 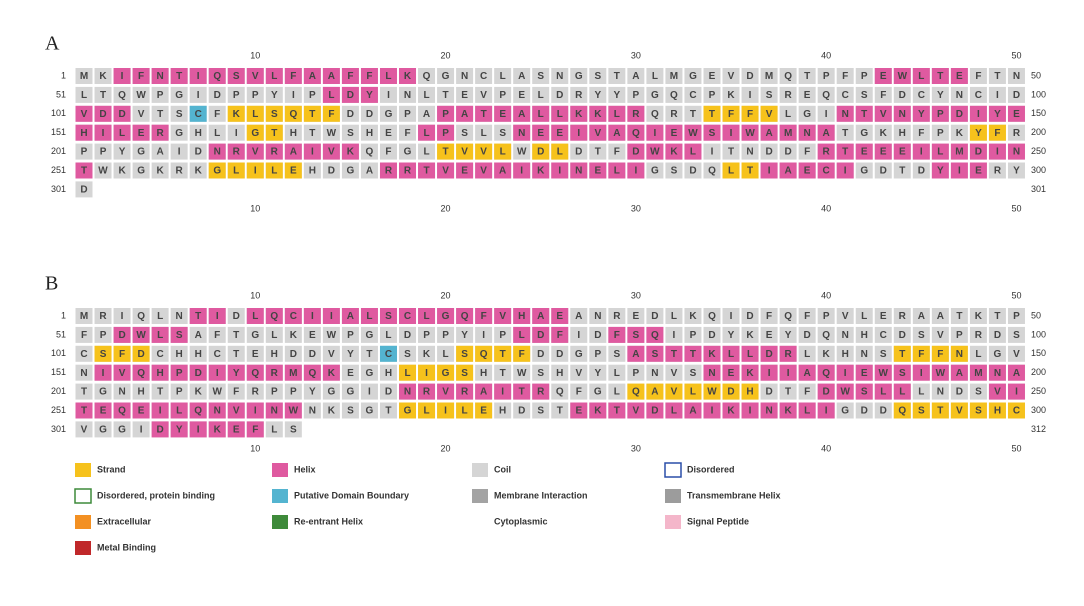 What do you see at coordinates (807, 95) in the screenshot?
I see `residue: E` at bounding box center [807, 95].